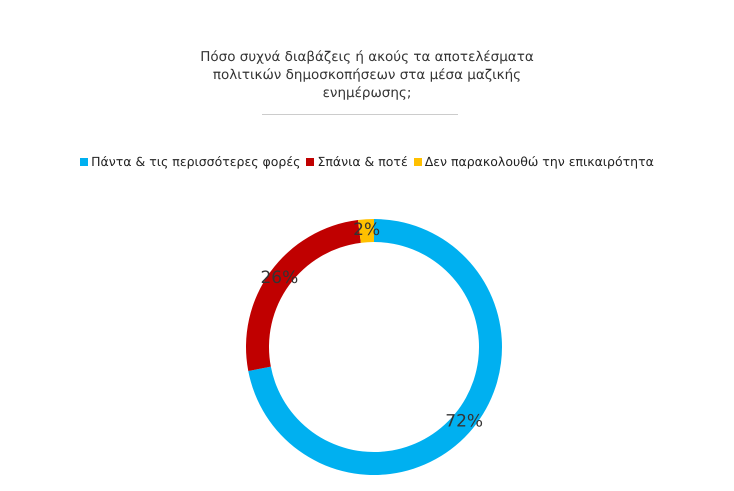  I want to click on chart-title: Πόσο συχνά διαβάζεις ή ακούς τα αποτελέσματα πολιτικών δημοσκοπήσεων στα μέσα μαζικής ενημέρωσης;, so click(367, 75).